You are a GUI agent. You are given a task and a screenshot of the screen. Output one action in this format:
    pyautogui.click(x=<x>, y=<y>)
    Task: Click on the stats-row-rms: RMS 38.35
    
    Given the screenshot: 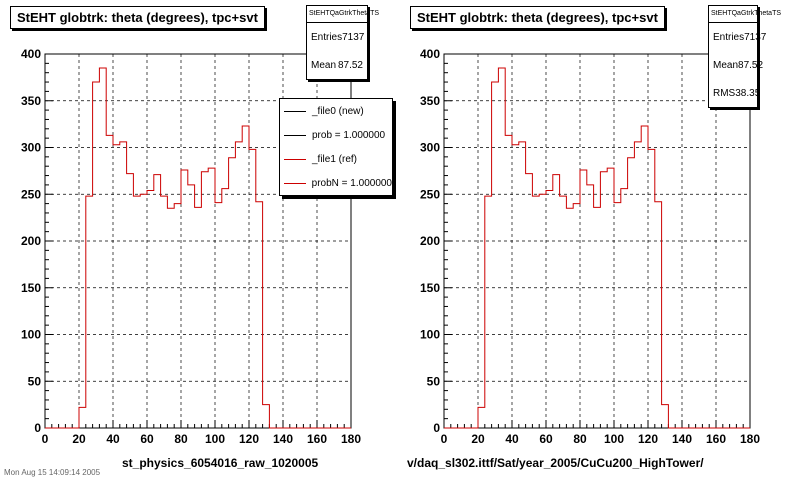 What is the action you would take?
    pyautogui.click(x=735, y=93)
    